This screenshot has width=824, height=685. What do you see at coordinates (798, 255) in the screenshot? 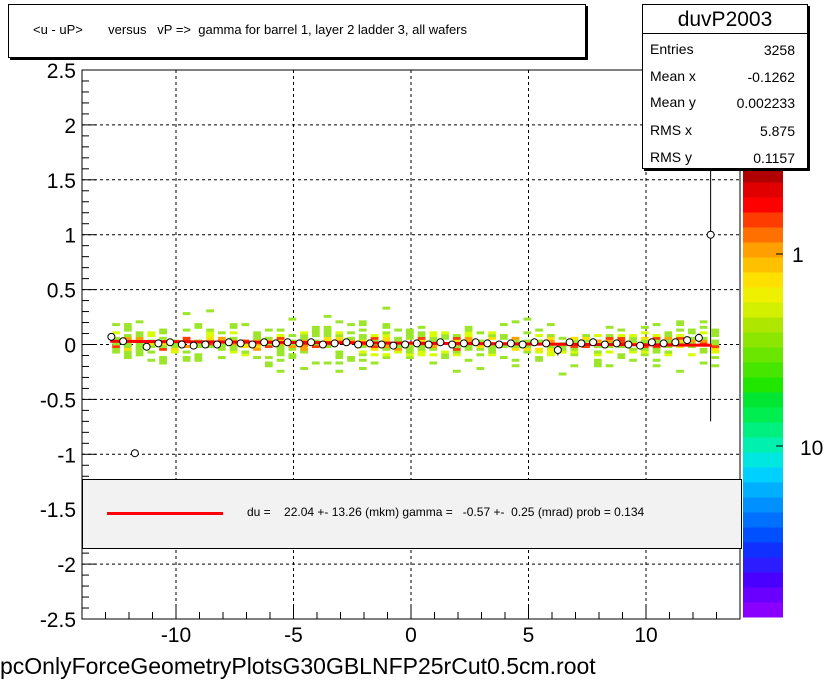
I see `color-scale-label: 1` at bounding box center [798, 255].